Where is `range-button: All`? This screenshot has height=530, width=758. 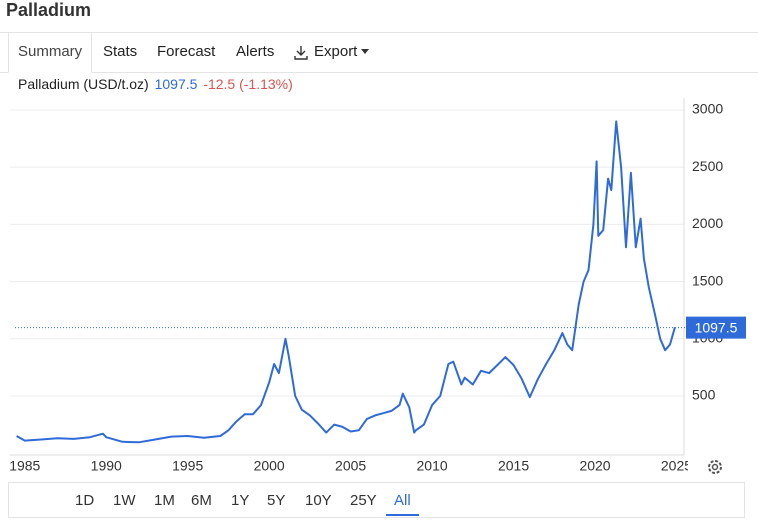
range-button: All is located at coordinates (402, 504).